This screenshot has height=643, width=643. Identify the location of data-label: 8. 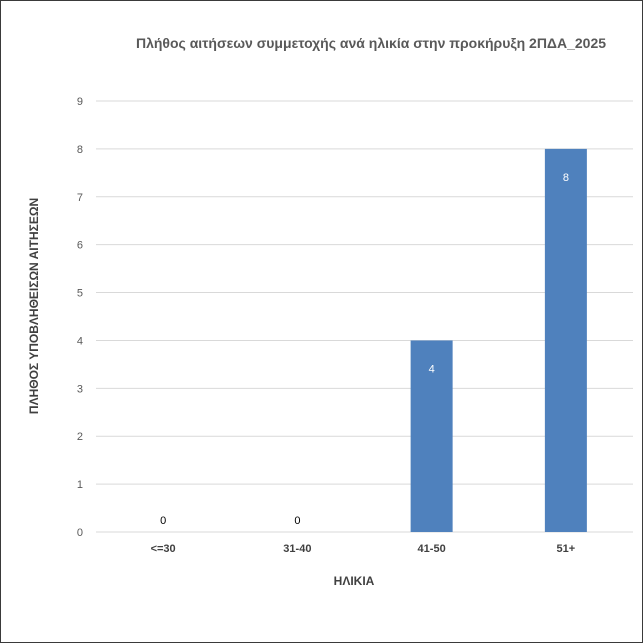
(566, 178).